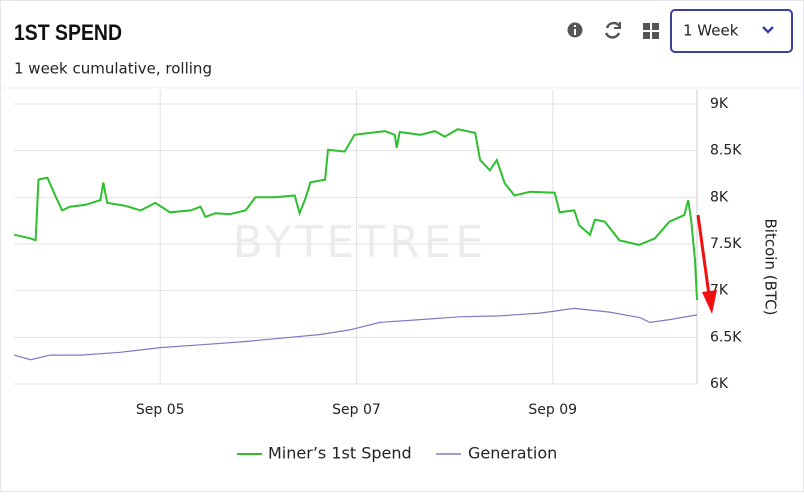 The image size is (804, 496). I want to click on y-tick-label: 8K, so click(719, 197).